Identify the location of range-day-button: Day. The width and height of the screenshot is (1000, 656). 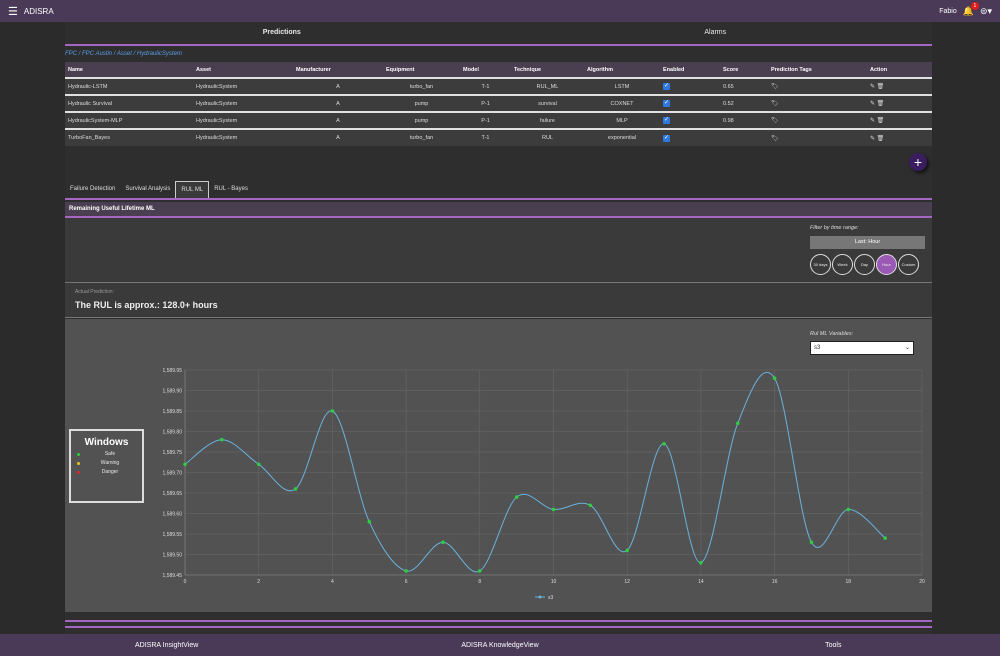
(864, 264).